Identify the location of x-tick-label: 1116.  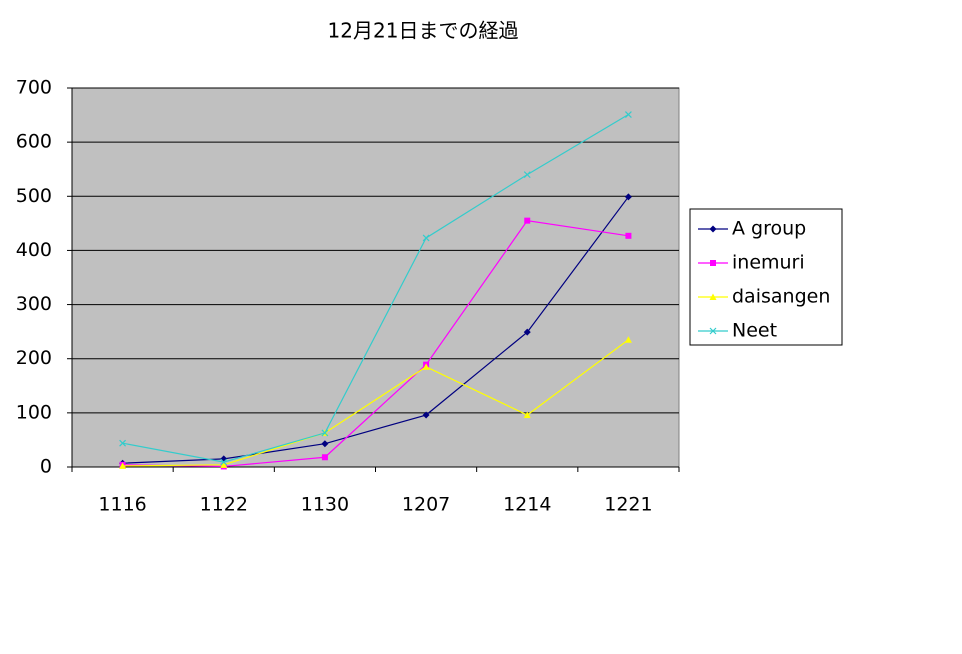
(122, 505).